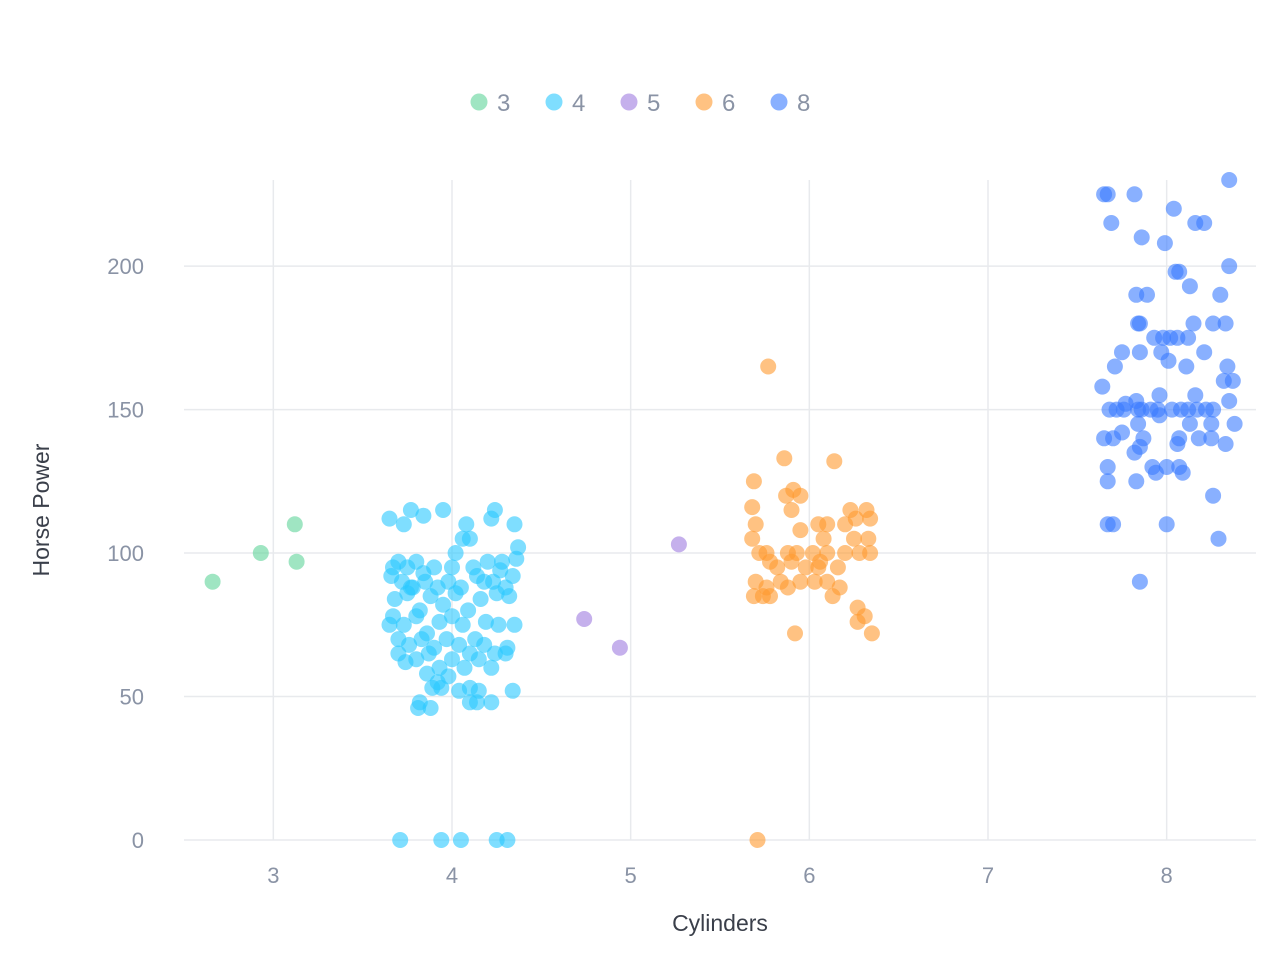 This screenshot has height=960, width=1280. Describe the element at coordinates (790, 103) in the screenshot. I see `legend-item-8: 8` at that location.